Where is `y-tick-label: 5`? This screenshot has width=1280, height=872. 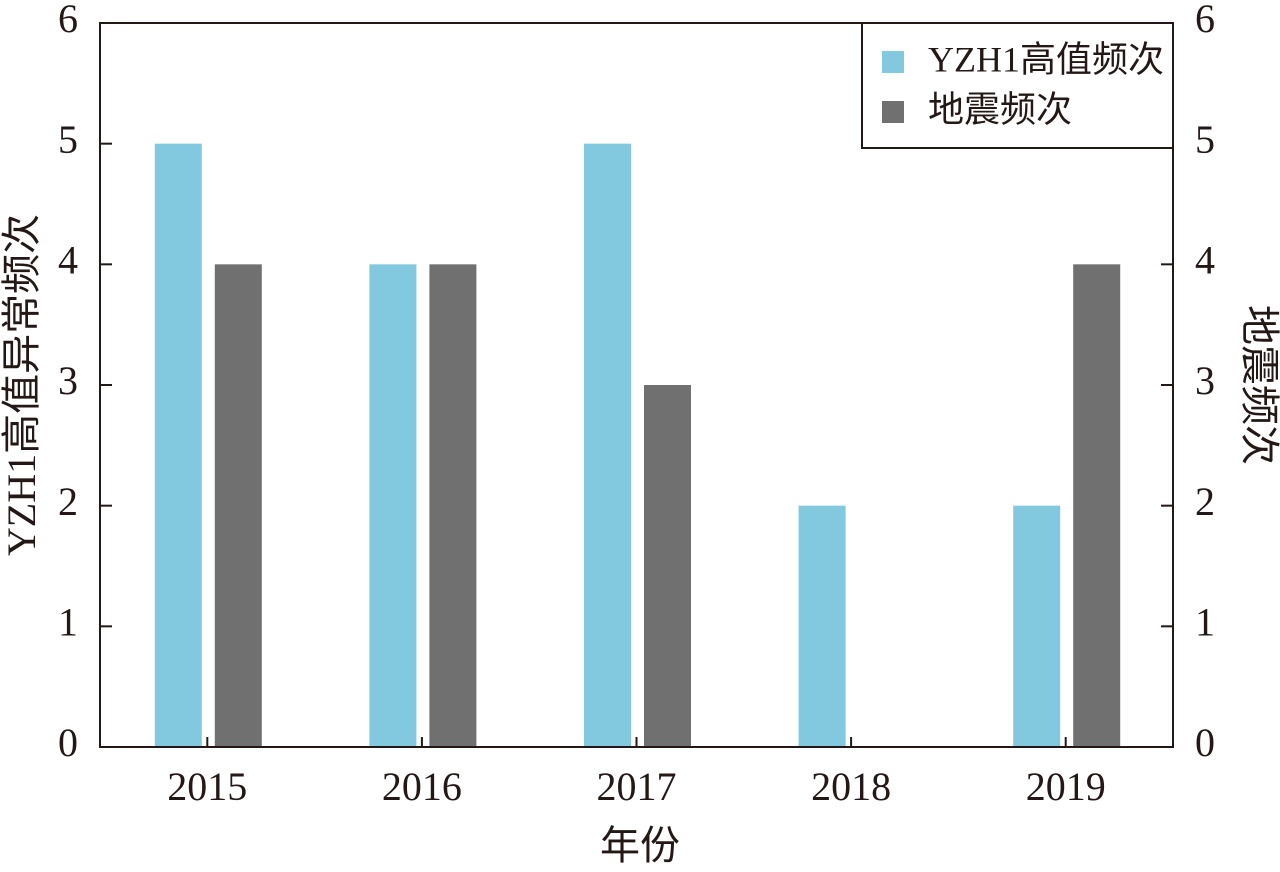
y-tick-label: 5 is located at coordinates (68, 139).